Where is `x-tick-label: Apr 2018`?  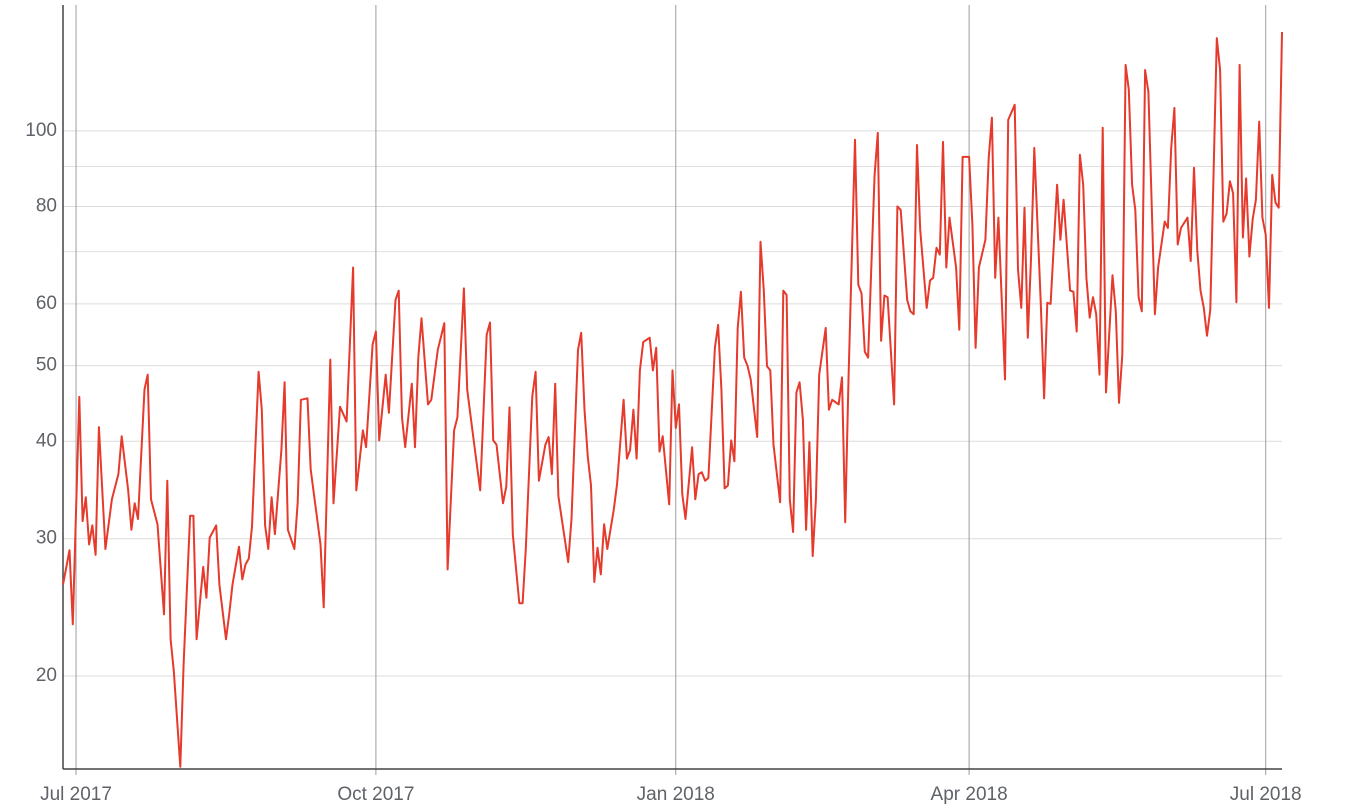 x-tick-label: Apr 2018 is located at coordinates (969, 794).